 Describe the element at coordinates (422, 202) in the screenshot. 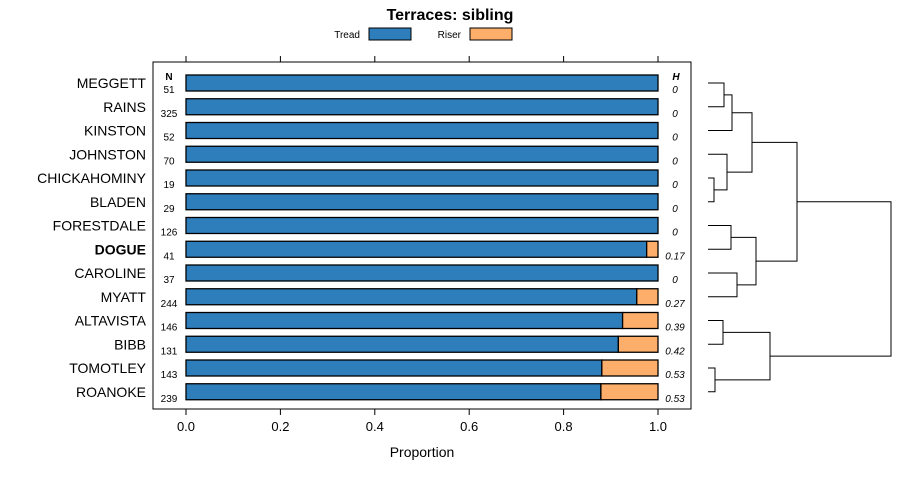

I see `bar-tread-bladen` at that location.